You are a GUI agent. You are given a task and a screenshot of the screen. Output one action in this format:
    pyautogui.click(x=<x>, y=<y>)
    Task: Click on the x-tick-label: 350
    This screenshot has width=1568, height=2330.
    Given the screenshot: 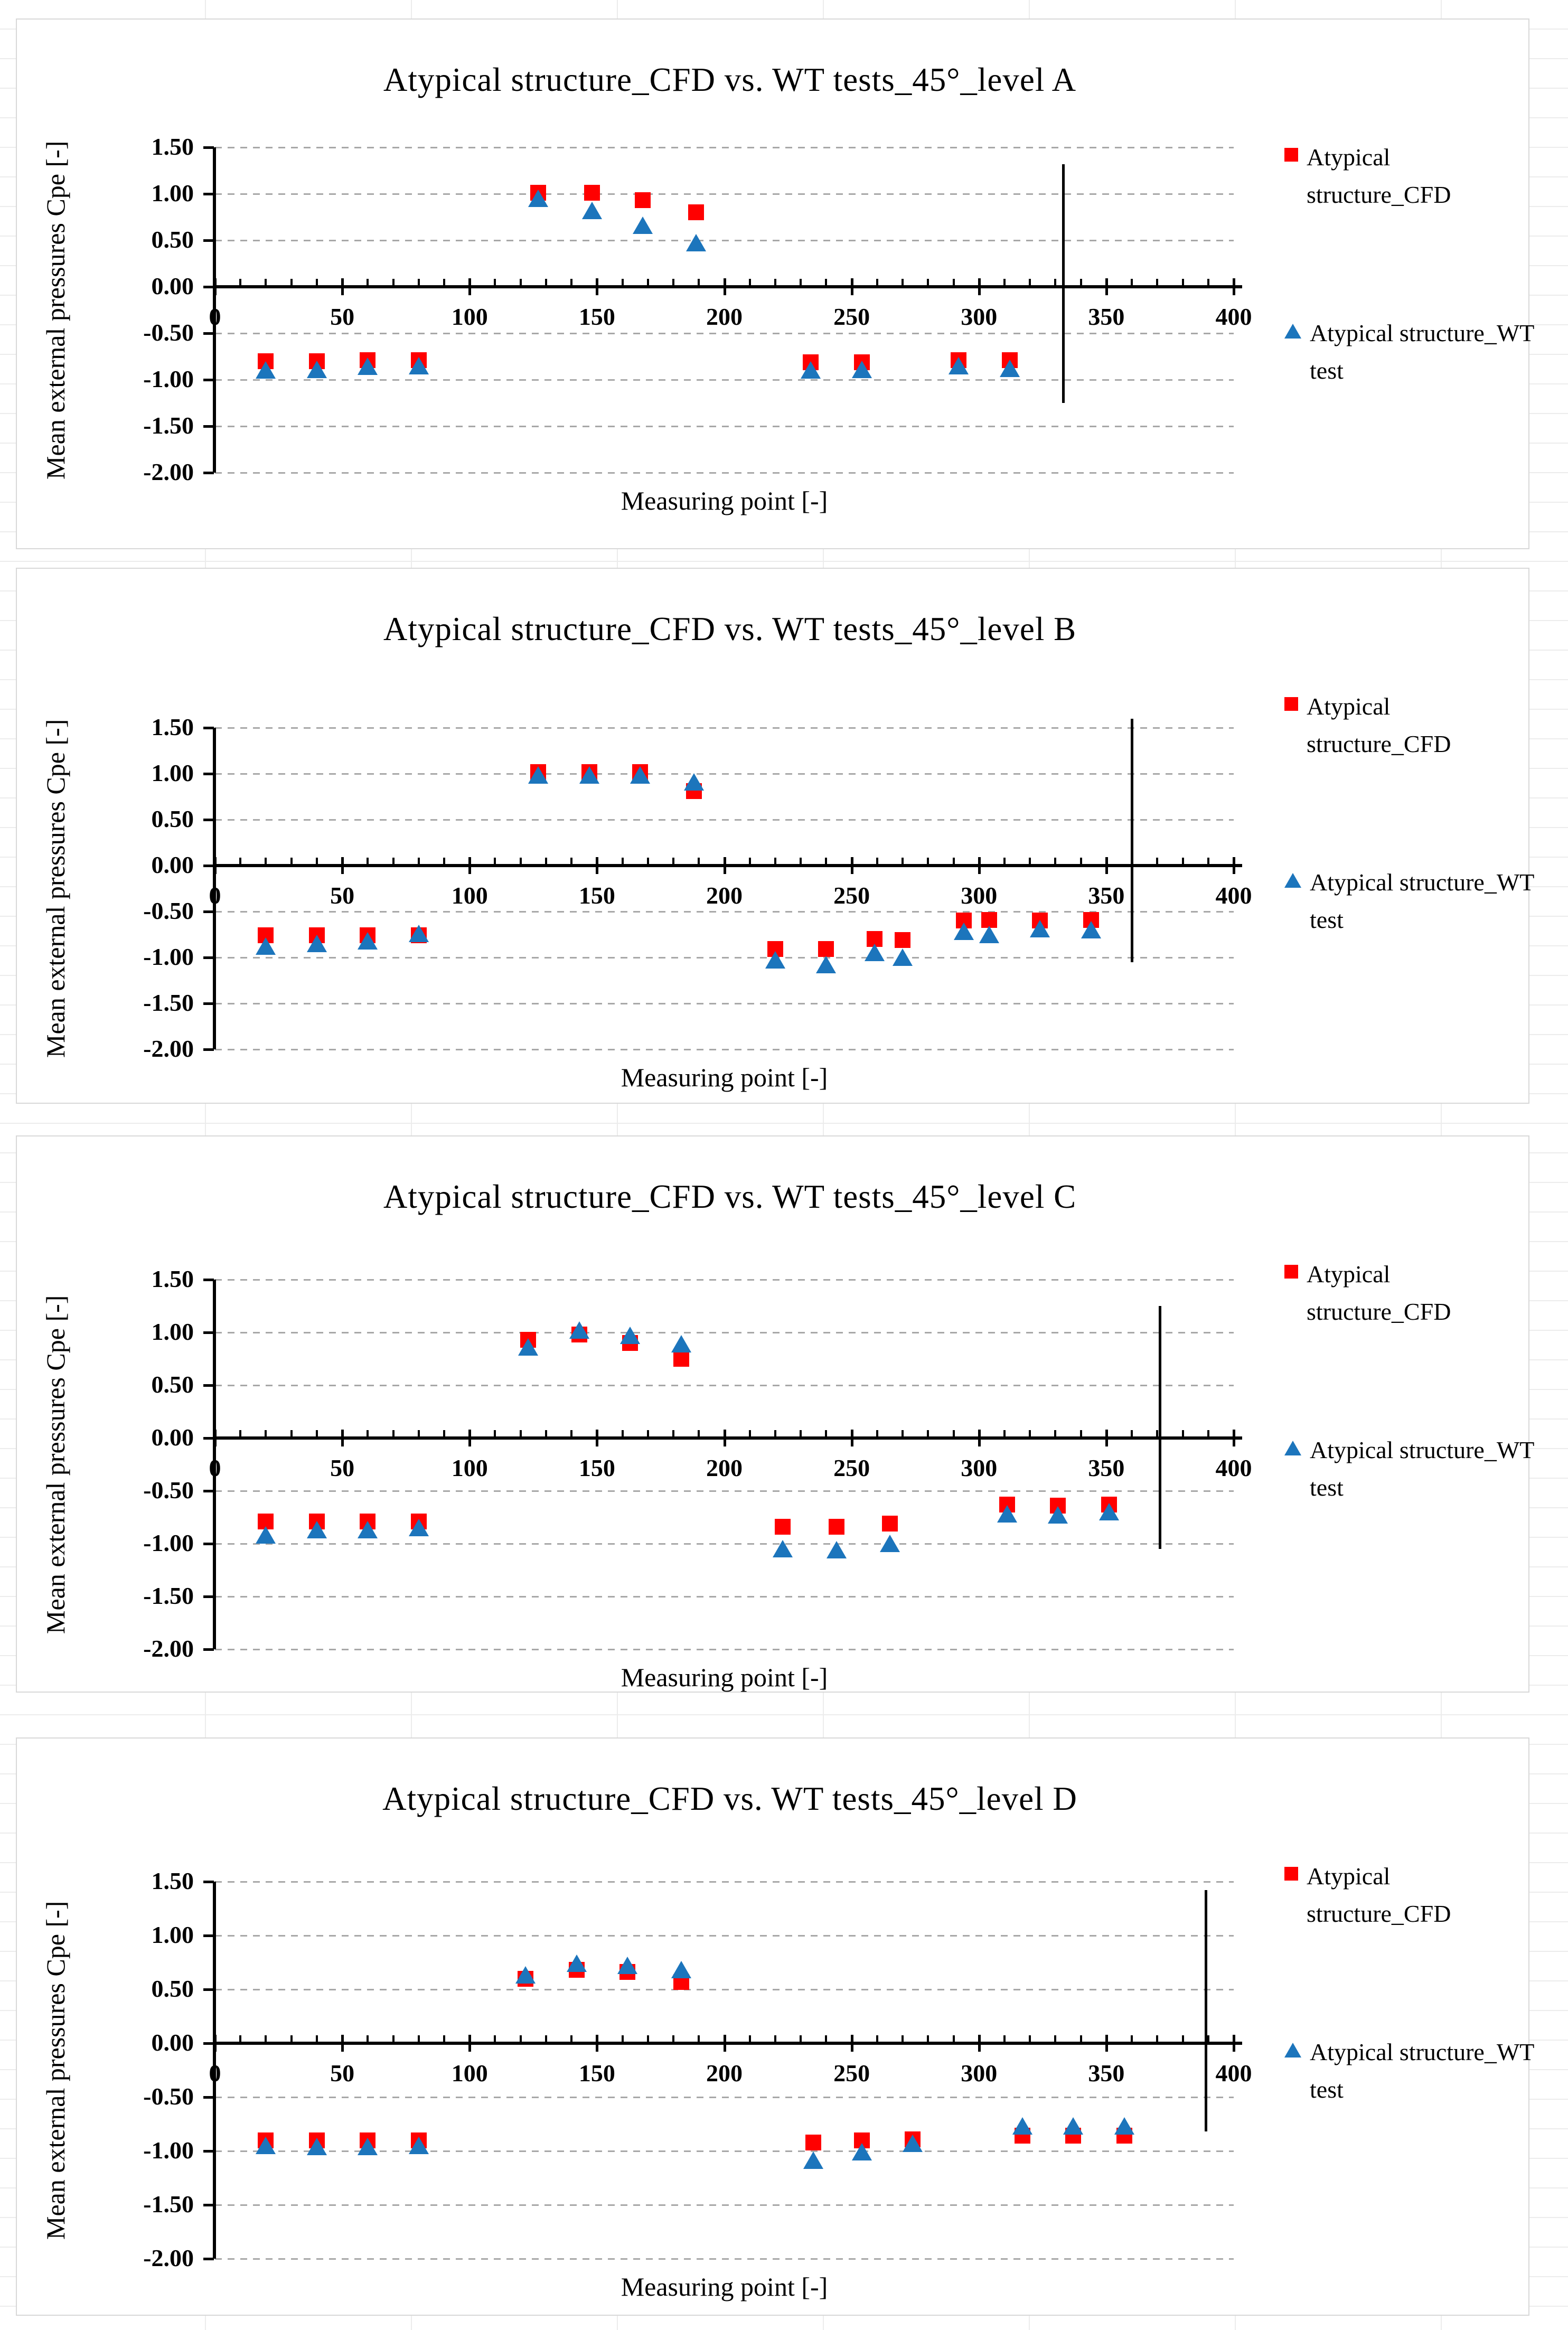 What is the action you would take?
    pyautogui.click(x=1106, y=316)
    